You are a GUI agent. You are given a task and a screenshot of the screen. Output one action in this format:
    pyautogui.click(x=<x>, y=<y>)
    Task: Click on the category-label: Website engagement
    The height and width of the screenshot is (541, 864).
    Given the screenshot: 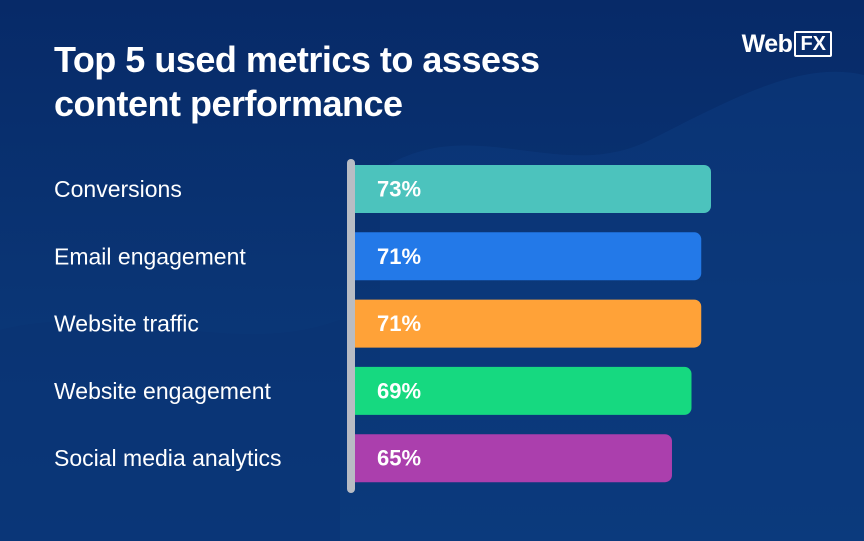 What is the action you would take?
    pyautogui.click(x=163, y=391)
    